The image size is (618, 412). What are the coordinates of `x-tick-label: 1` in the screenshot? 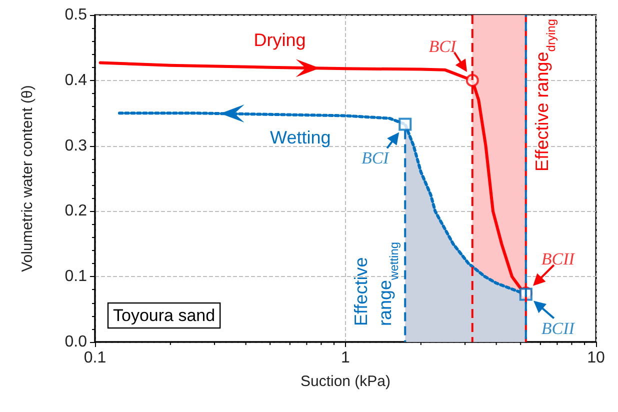 It's located at (345, 358).